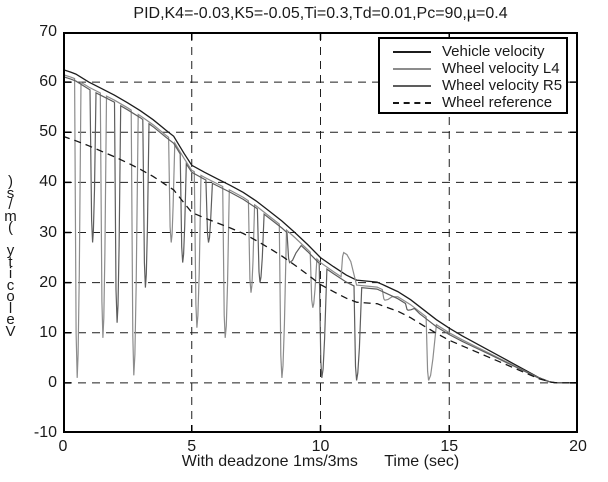  Describe the element at coordinates (30, 232) in the screenshot. I see `y-axis-tick-labels: -10 0 10 20 30 40 50 60 70` at that location.